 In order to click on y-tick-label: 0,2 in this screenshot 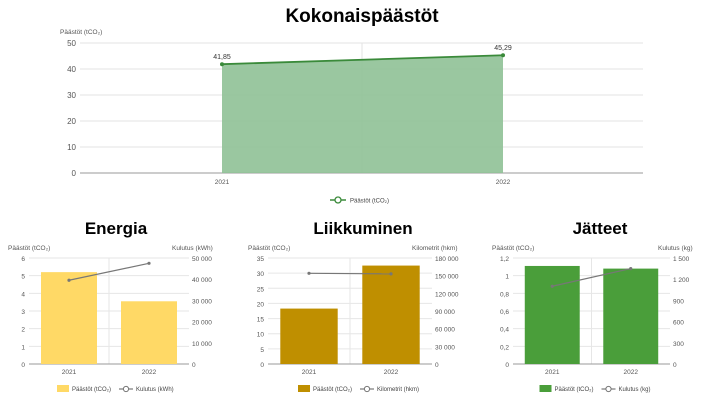, I will do `click(504, 347)`.